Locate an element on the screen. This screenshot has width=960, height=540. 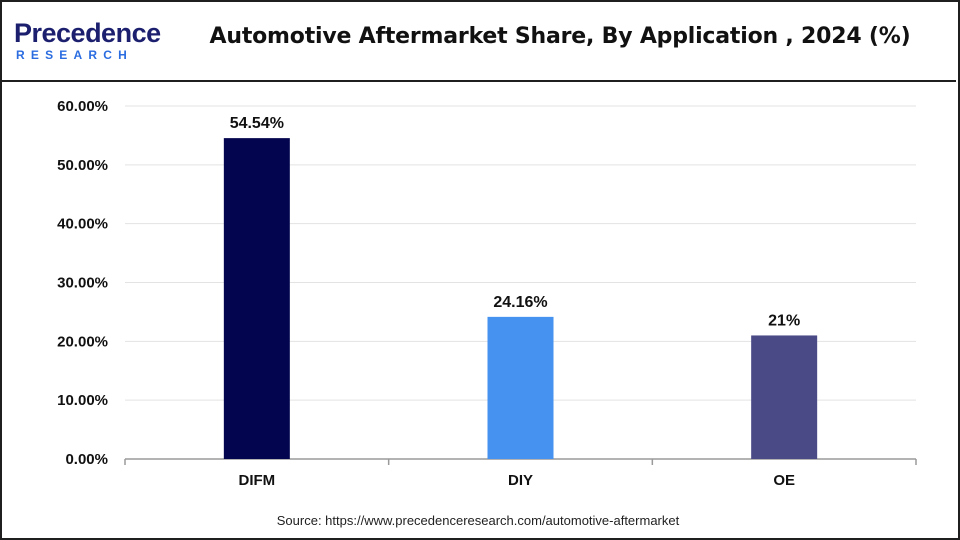
precedence-research-logo: Precedence RESEARCH is located at coordinates (89, 41).